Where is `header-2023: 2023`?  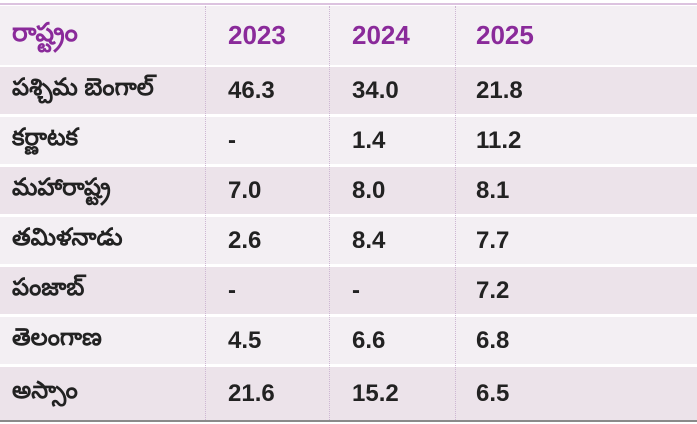
header-2023: 2023 is located at coordinates (257, 35).